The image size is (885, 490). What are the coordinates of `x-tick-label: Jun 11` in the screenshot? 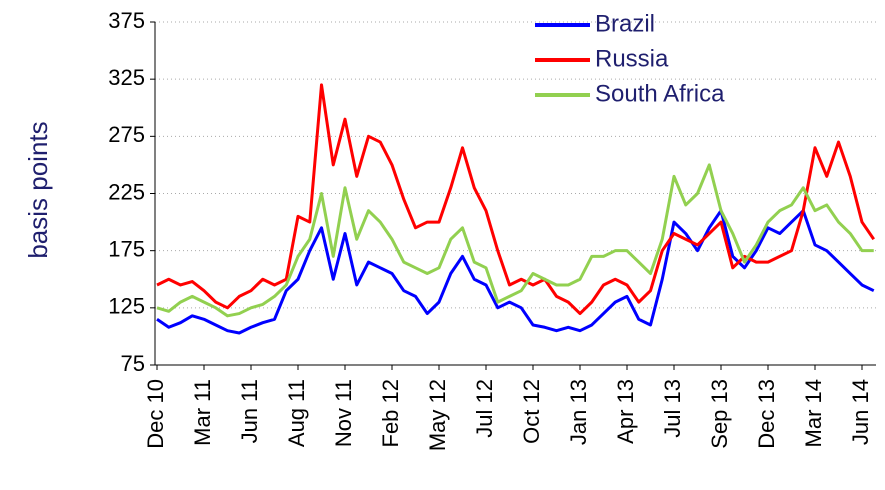 It's located at (249, 411).